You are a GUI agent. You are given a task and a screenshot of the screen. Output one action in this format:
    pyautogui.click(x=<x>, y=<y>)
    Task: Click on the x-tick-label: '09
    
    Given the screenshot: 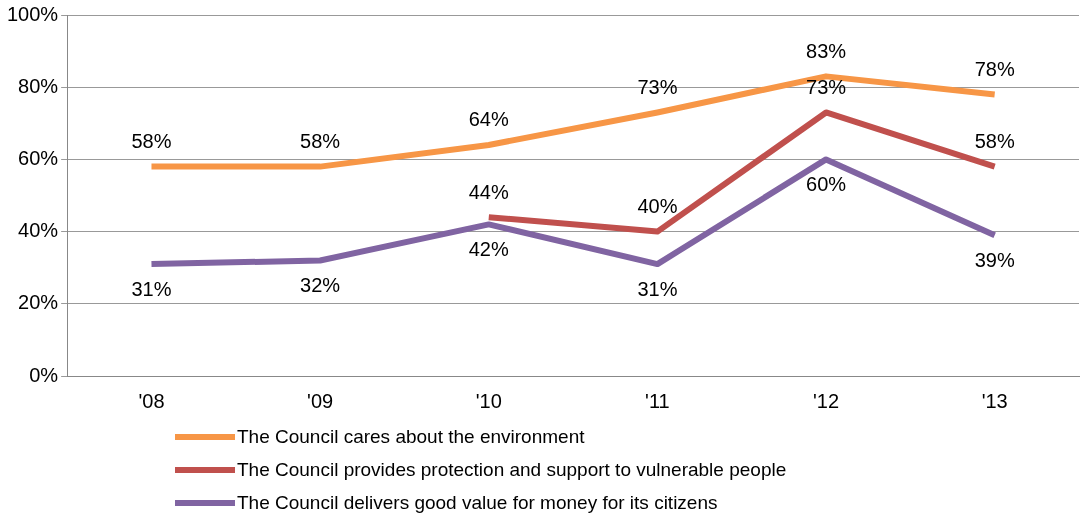 What is the action you would take?
    pyautogui.click(x=320, y=400)
    